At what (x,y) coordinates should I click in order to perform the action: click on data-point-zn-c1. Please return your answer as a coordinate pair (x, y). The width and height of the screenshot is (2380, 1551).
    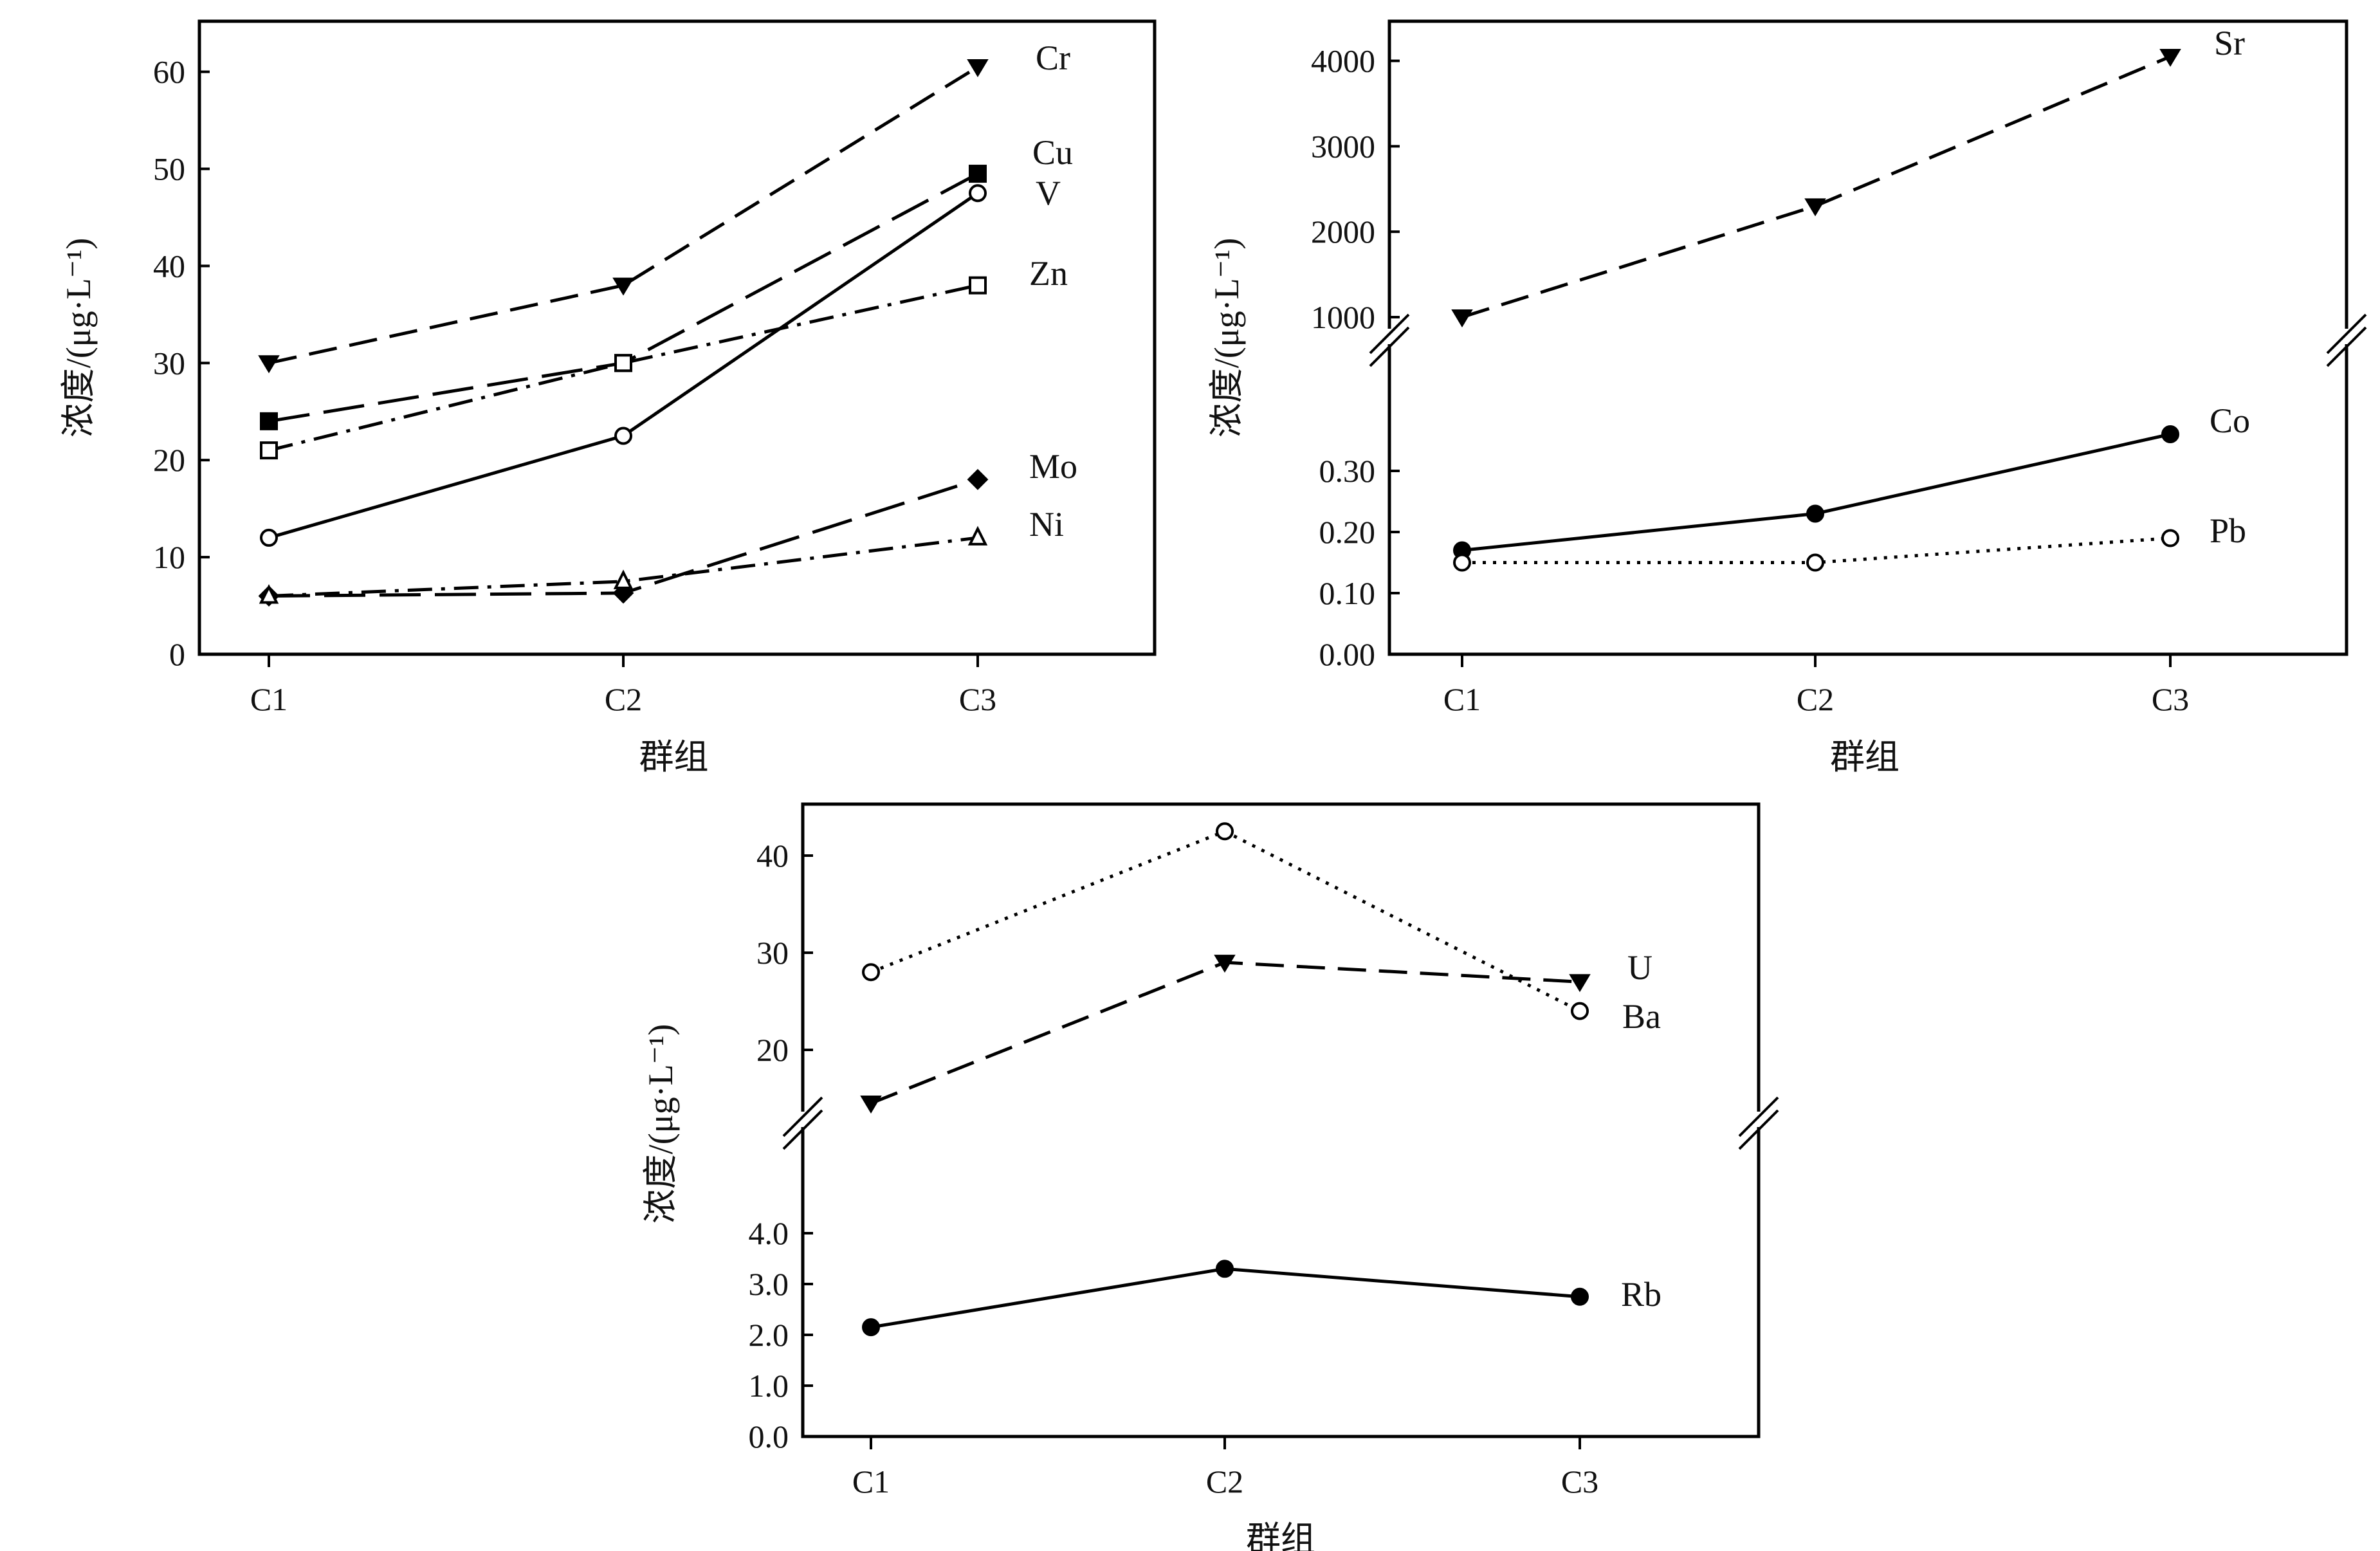
    Looking at the image, I should click on (269, 450).